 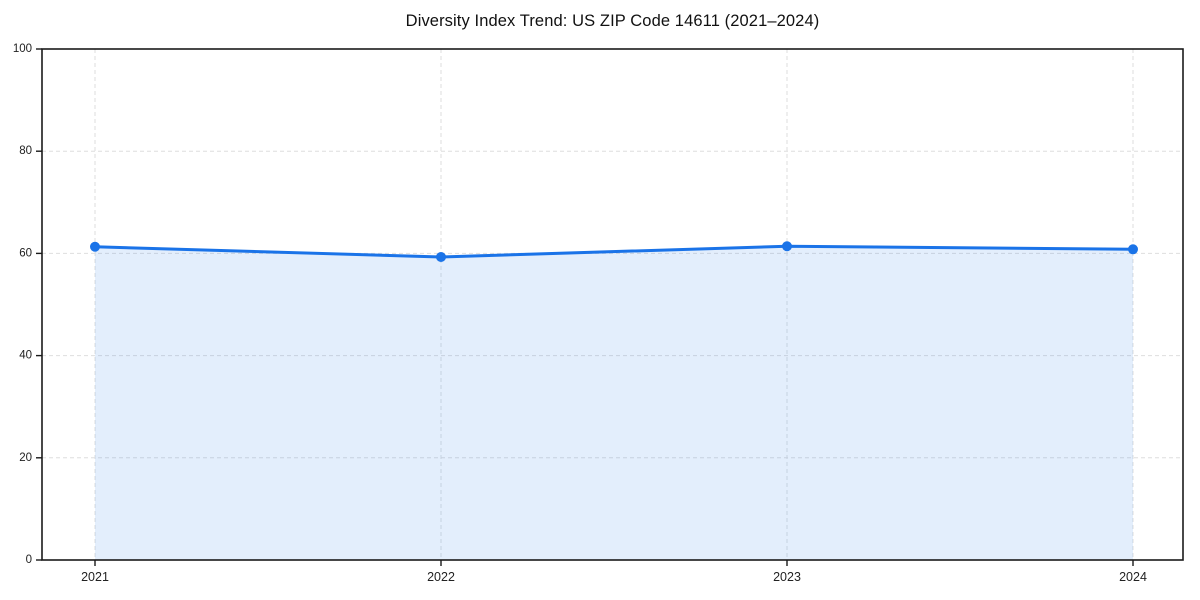 I want to click on y-tick-label: 20, so click(x=25, y=458).